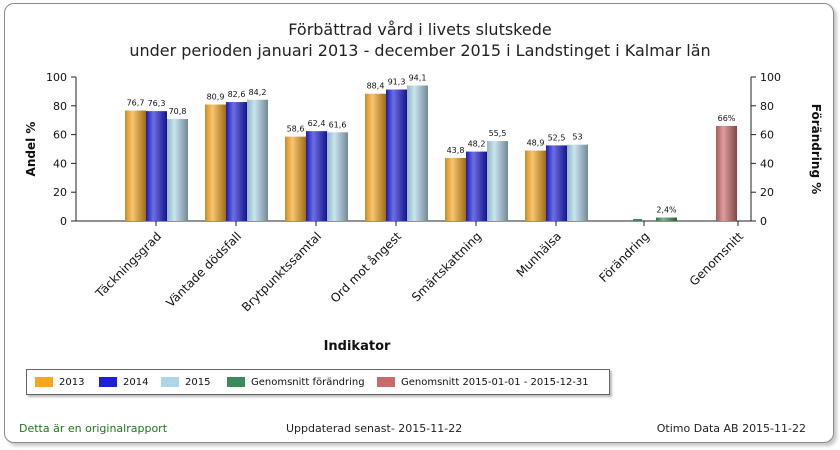 The width and height of the screenshot is (840, 450). I want to click on bar-value-label: 53, so click(577, 137).